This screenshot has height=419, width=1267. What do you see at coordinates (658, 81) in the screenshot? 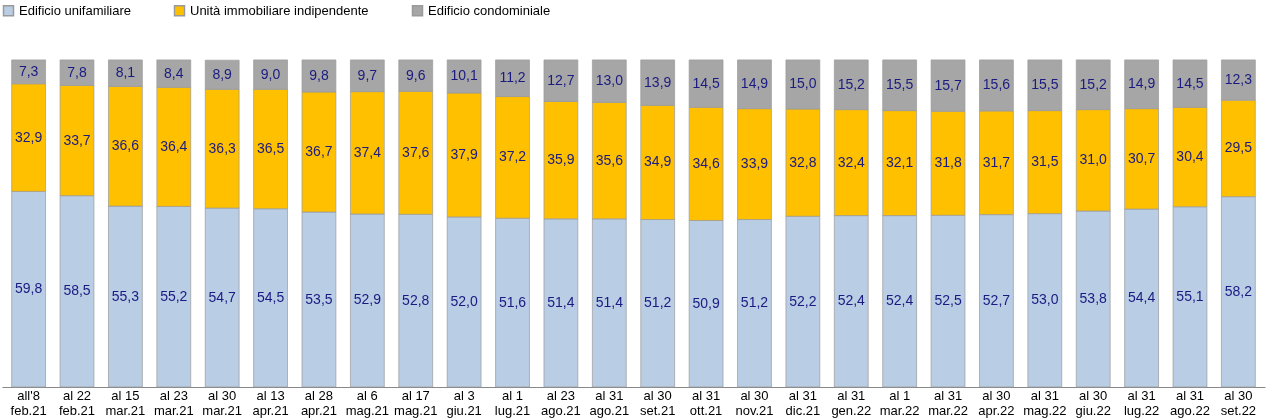
I see `data-label: 13,9` at bounding box center [658, 81].